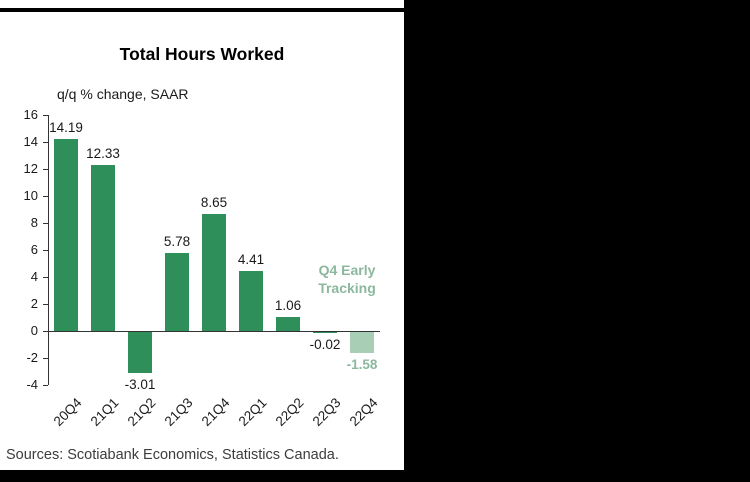 Image resolution: width=750 pixels, height=482 pixels. What do you see at coordinates (30, 168) in the screenshot?
I see `y-tick-label: 12` at bounding box center [30, 168].